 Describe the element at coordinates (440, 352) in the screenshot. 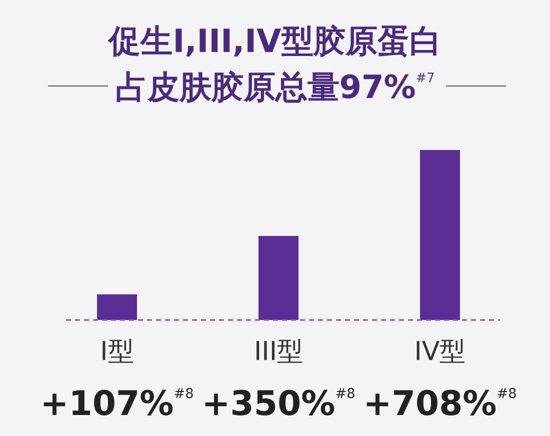

I see `x-tick-label: IV型` at that location.